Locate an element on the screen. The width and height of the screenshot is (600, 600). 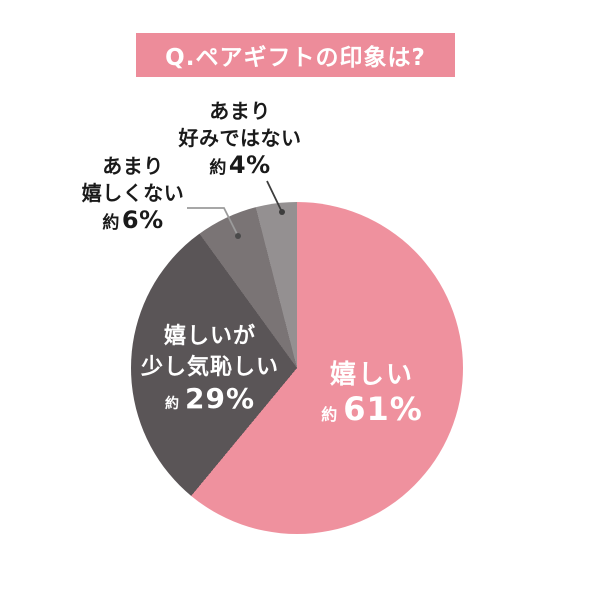
label-line: 少し気恥しい is located at coordinates (209, 367).